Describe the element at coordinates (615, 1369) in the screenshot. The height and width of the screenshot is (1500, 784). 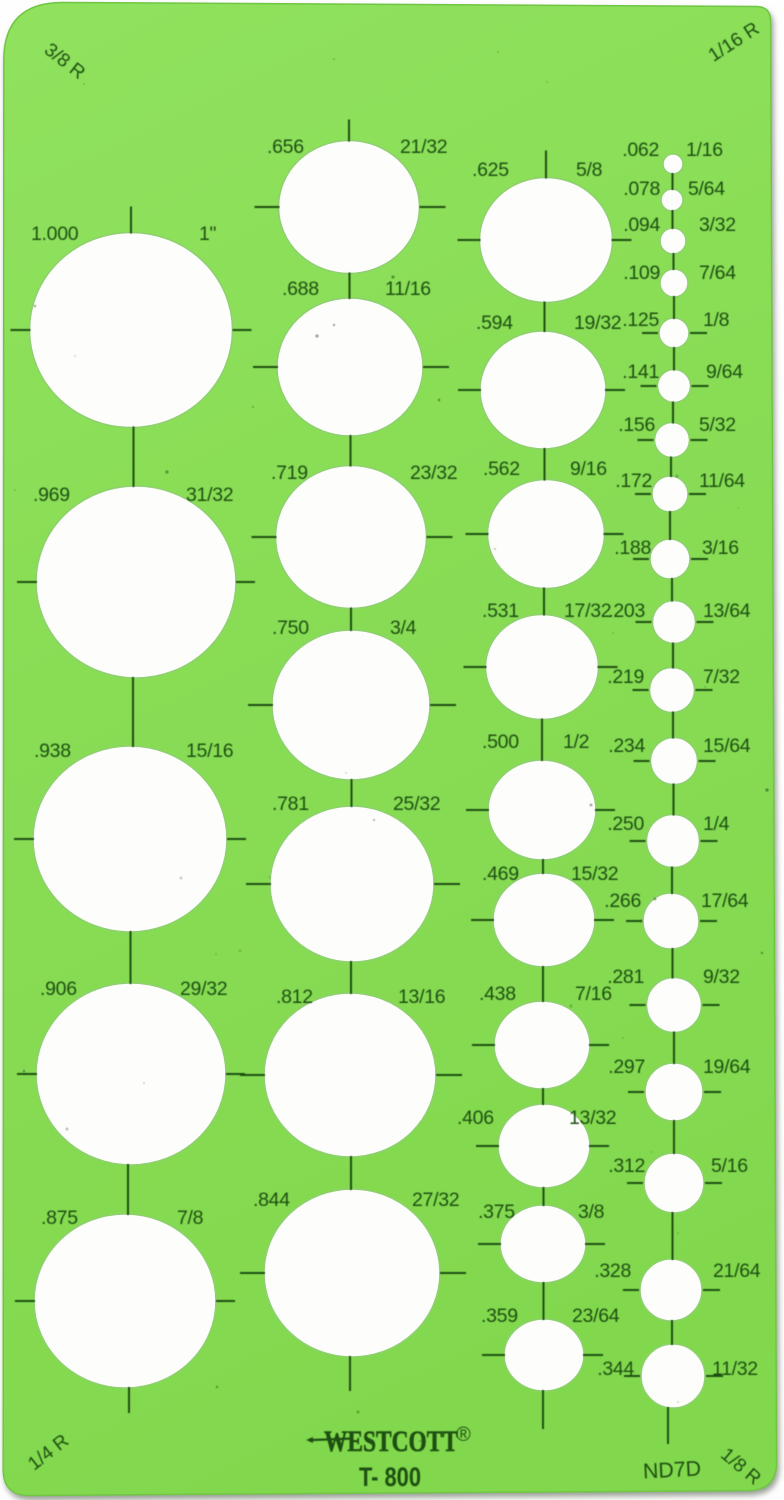
I see `svg-text: .344` at that location.